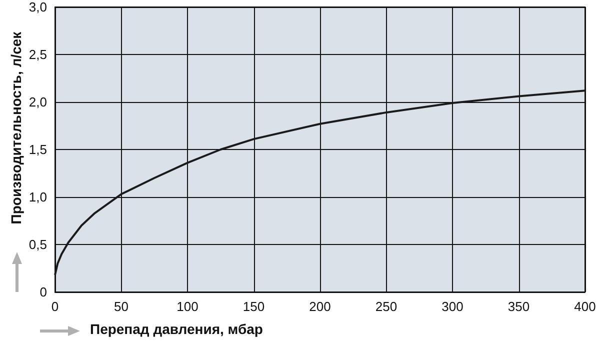 The image size is (603, 348). What do you see at coordinates (320, 306) in the screenshot?
I see `x-tick-label: 200` at bounding box center [320, 306].